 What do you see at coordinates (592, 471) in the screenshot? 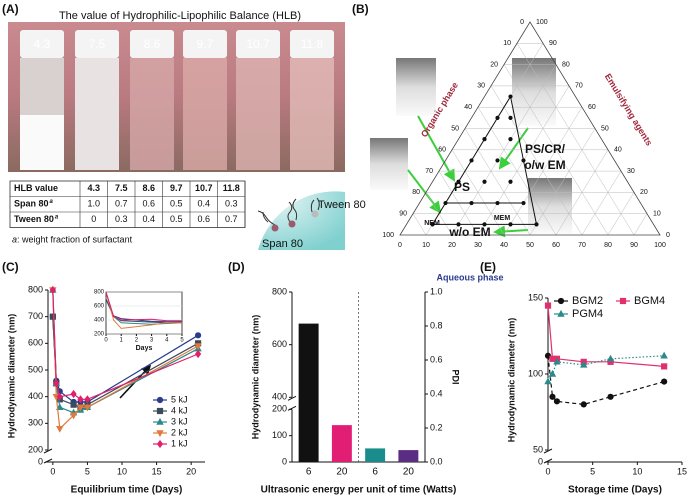
I see `x-tick-label: 5` at bounding box center [592, 471].